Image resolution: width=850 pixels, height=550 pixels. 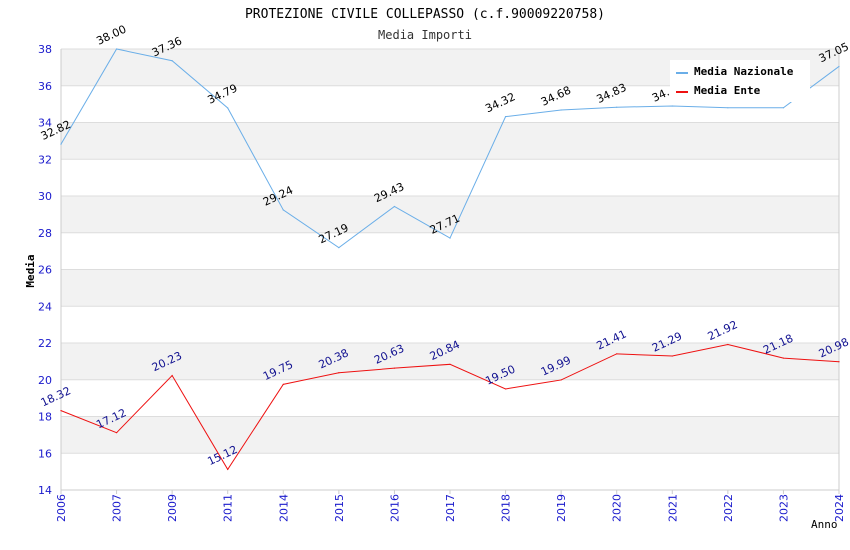 What do you see at coordinates (56, 396) in the screenshot?
I see `data-label-media-ente: 18.32` at bounding box center [56, 396].